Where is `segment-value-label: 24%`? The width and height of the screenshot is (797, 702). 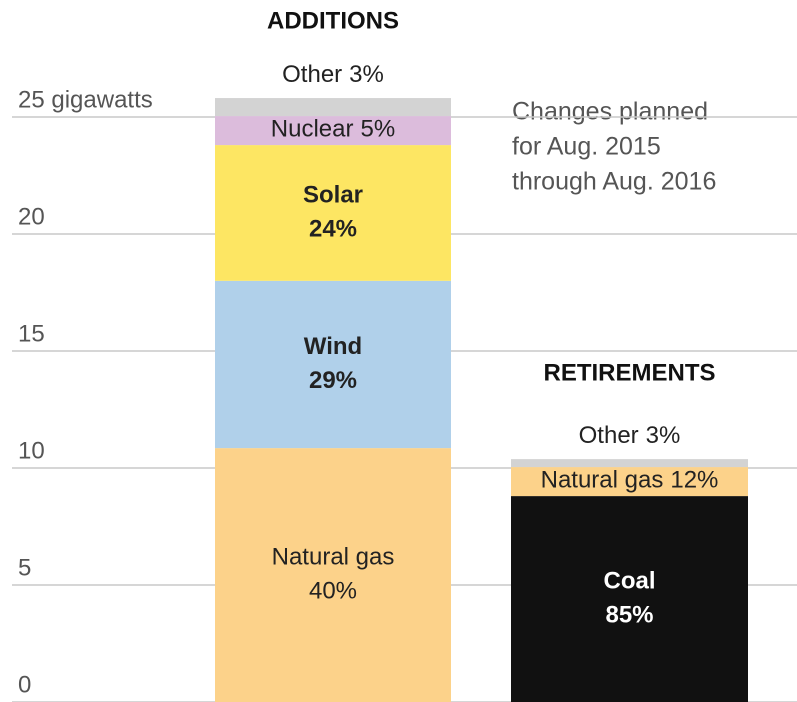
segment-value-label: 24% is located at coordinates (333, 228).